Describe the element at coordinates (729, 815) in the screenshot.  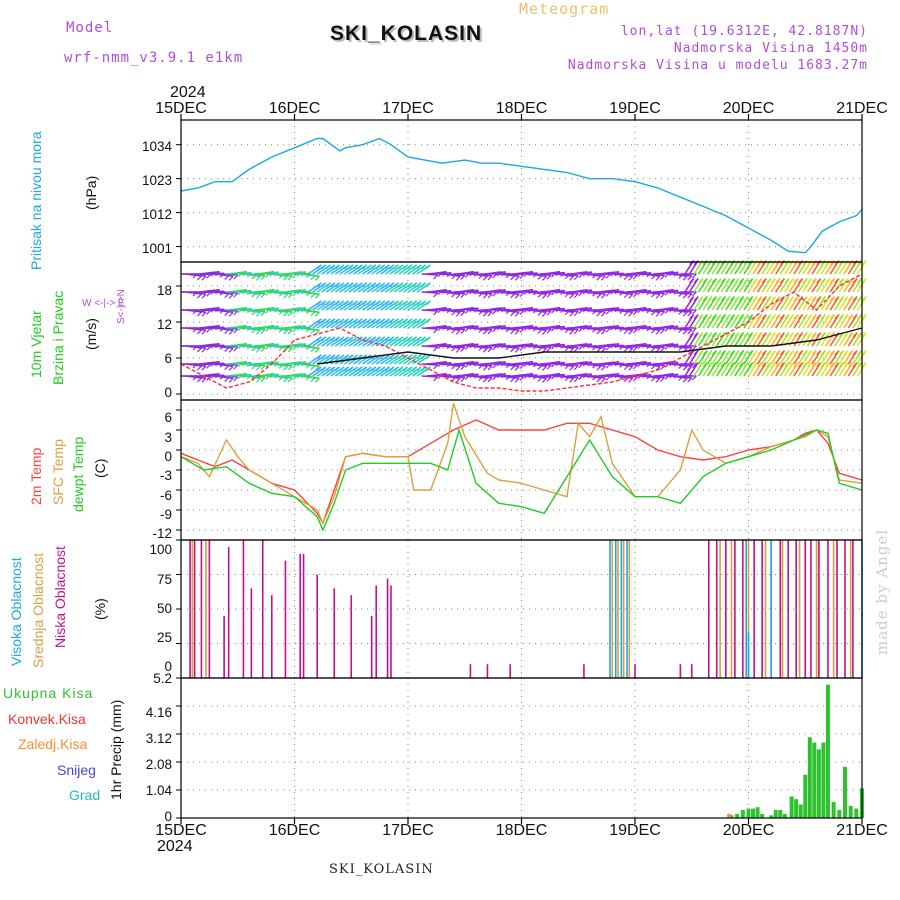
I see `bar-zaledj-kisa` at that location.